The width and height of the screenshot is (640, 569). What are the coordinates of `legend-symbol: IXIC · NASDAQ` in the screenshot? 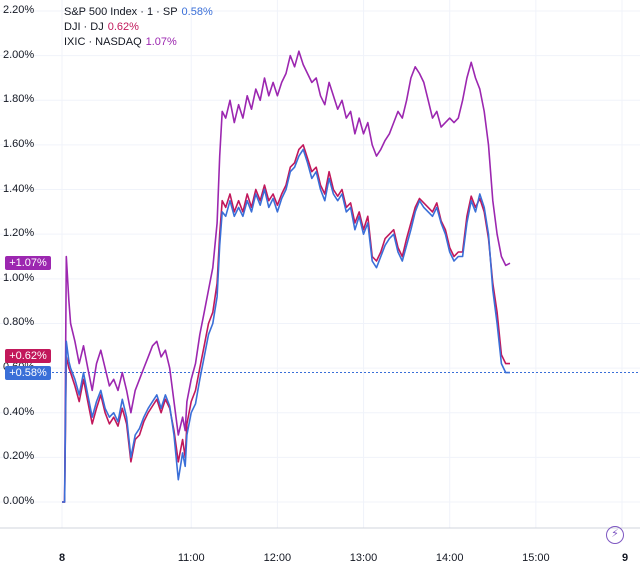 It's located at (103, 42).